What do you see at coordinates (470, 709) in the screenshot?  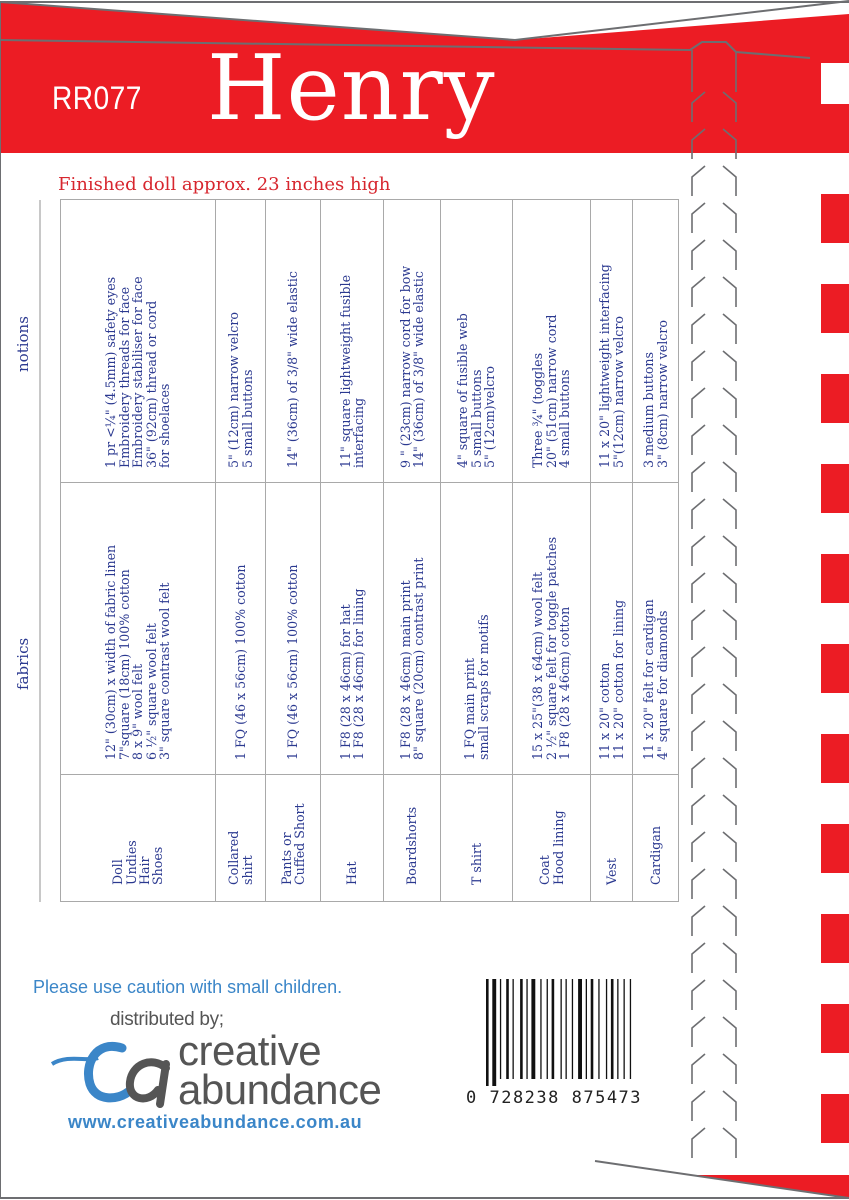 I see `fabrics-line: 1 FQ main print` at bounding box center [470, 709].